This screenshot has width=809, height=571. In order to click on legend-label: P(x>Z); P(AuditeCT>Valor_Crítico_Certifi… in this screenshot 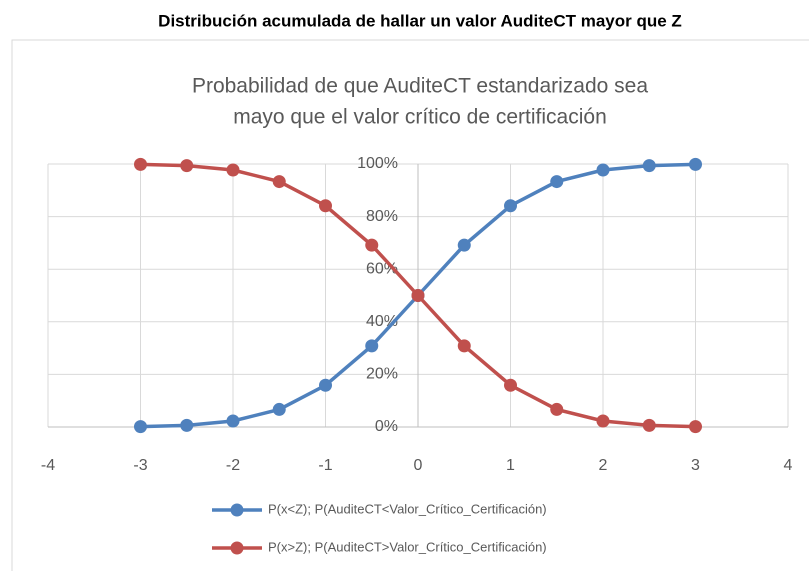, I will do `click(407, 546)`.